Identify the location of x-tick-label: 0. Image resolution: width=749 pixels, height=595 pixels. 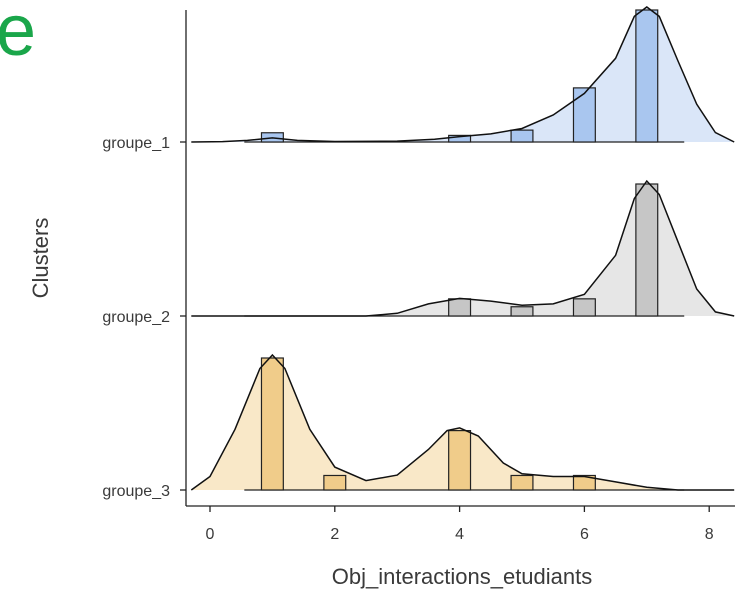
(210, 534).